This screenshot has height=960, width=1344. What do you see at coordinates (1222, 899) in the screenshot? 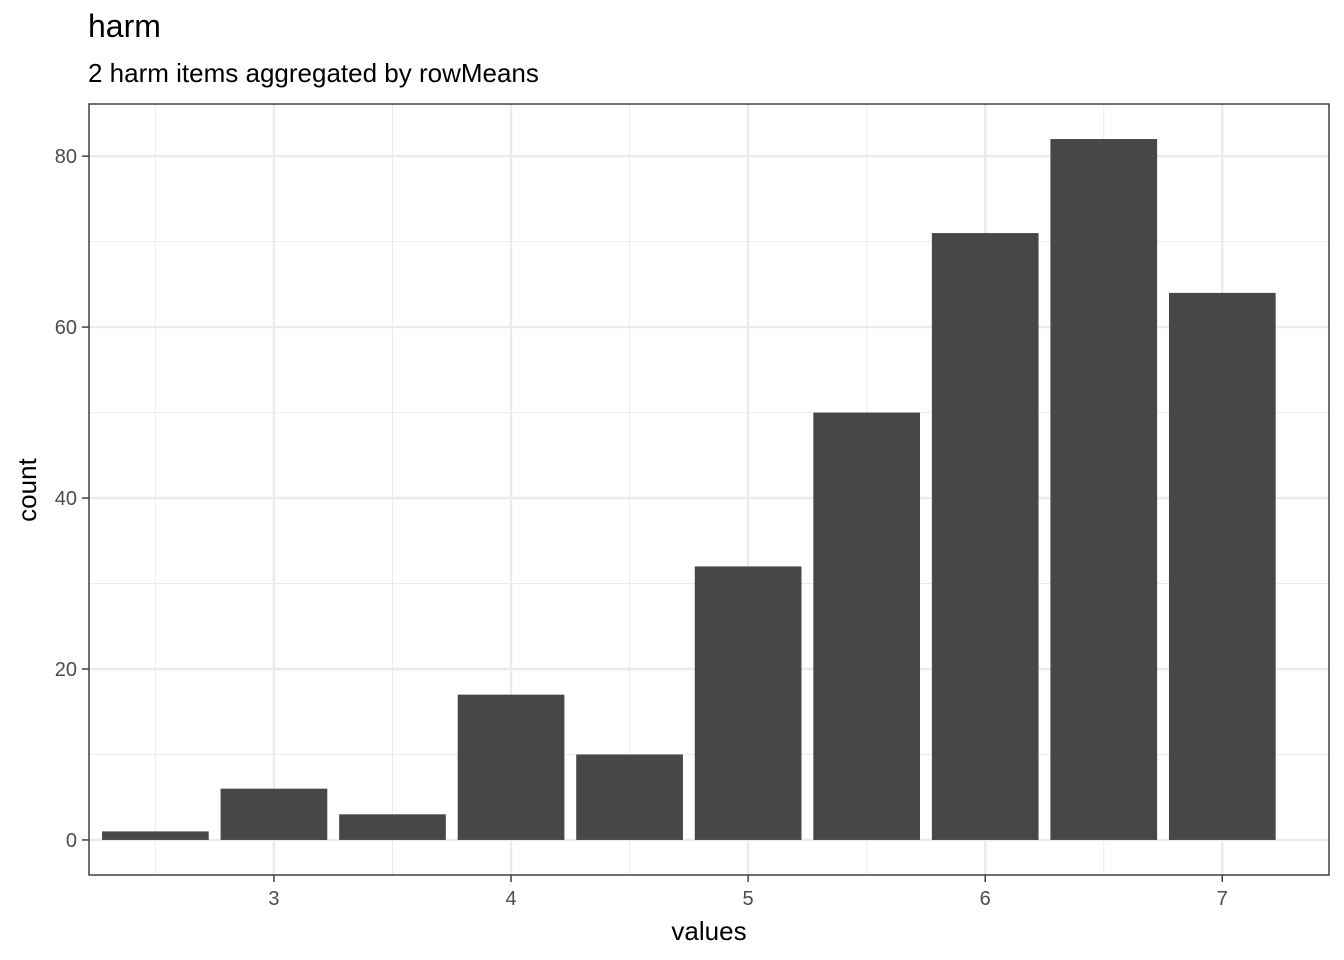
I see `x-tick-label: 7` at bounding box center [1222, 899].